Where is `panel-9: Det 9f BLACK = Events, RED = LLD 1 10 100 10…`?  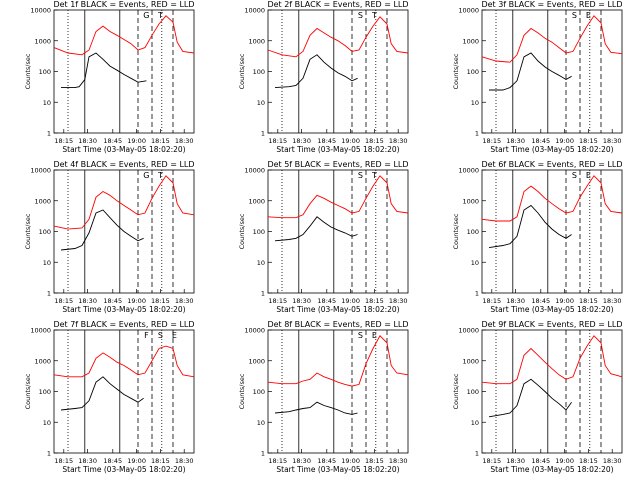 panel-9: Det 9f BLACK = Events, RED = LLD 1 10 100 10… is located at coordinates (537, 397).